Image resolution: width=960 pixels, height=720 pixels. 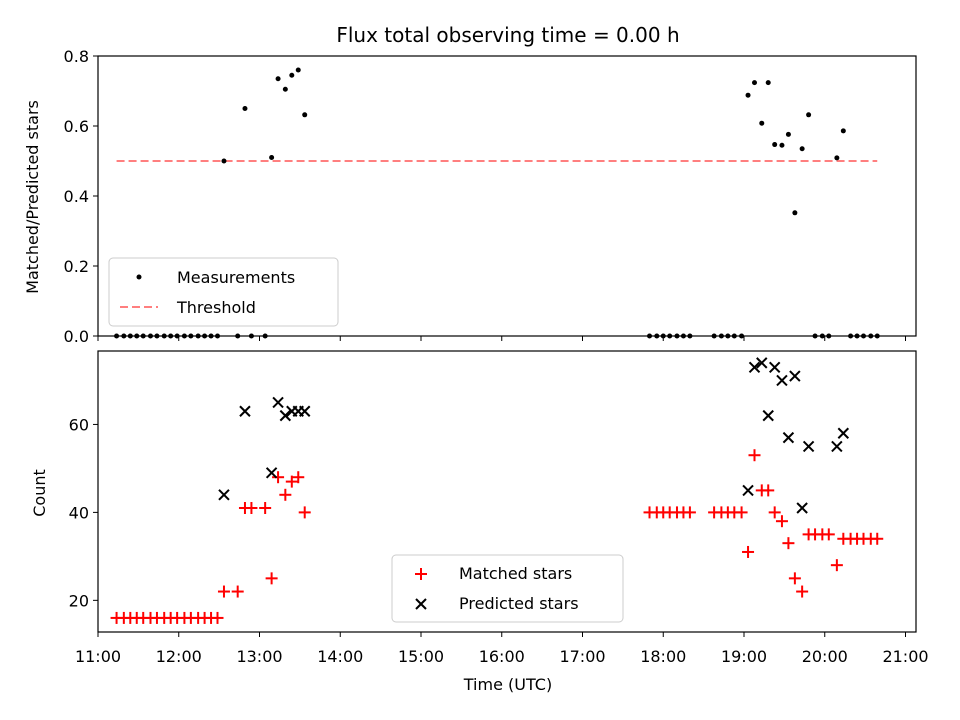 I want to click on x-tick-label: 16:00, so click(x=502, y=656).